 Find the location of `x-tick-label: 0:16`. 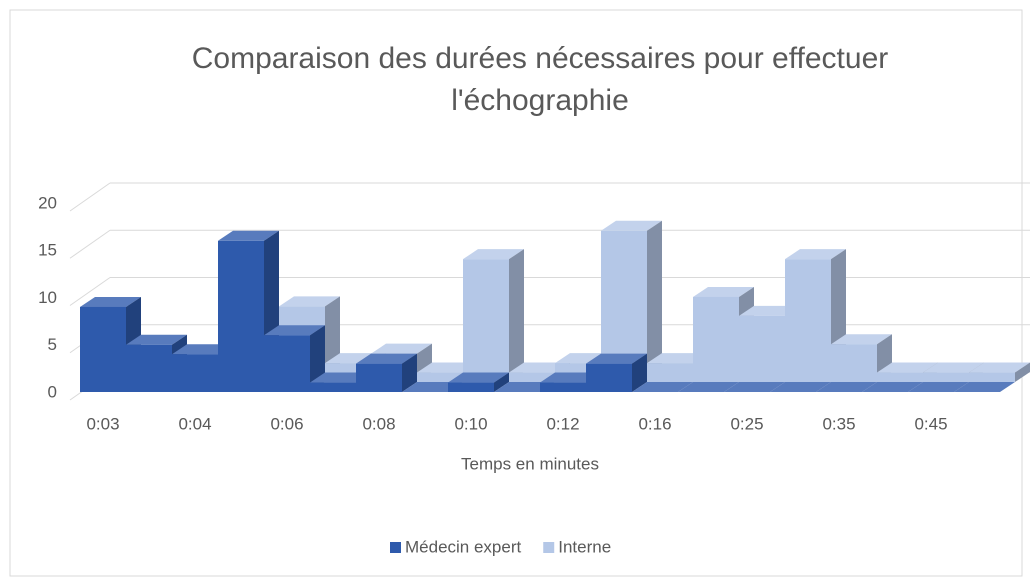

x-tick-label: 0:16 is located at coordinates (654, 423).